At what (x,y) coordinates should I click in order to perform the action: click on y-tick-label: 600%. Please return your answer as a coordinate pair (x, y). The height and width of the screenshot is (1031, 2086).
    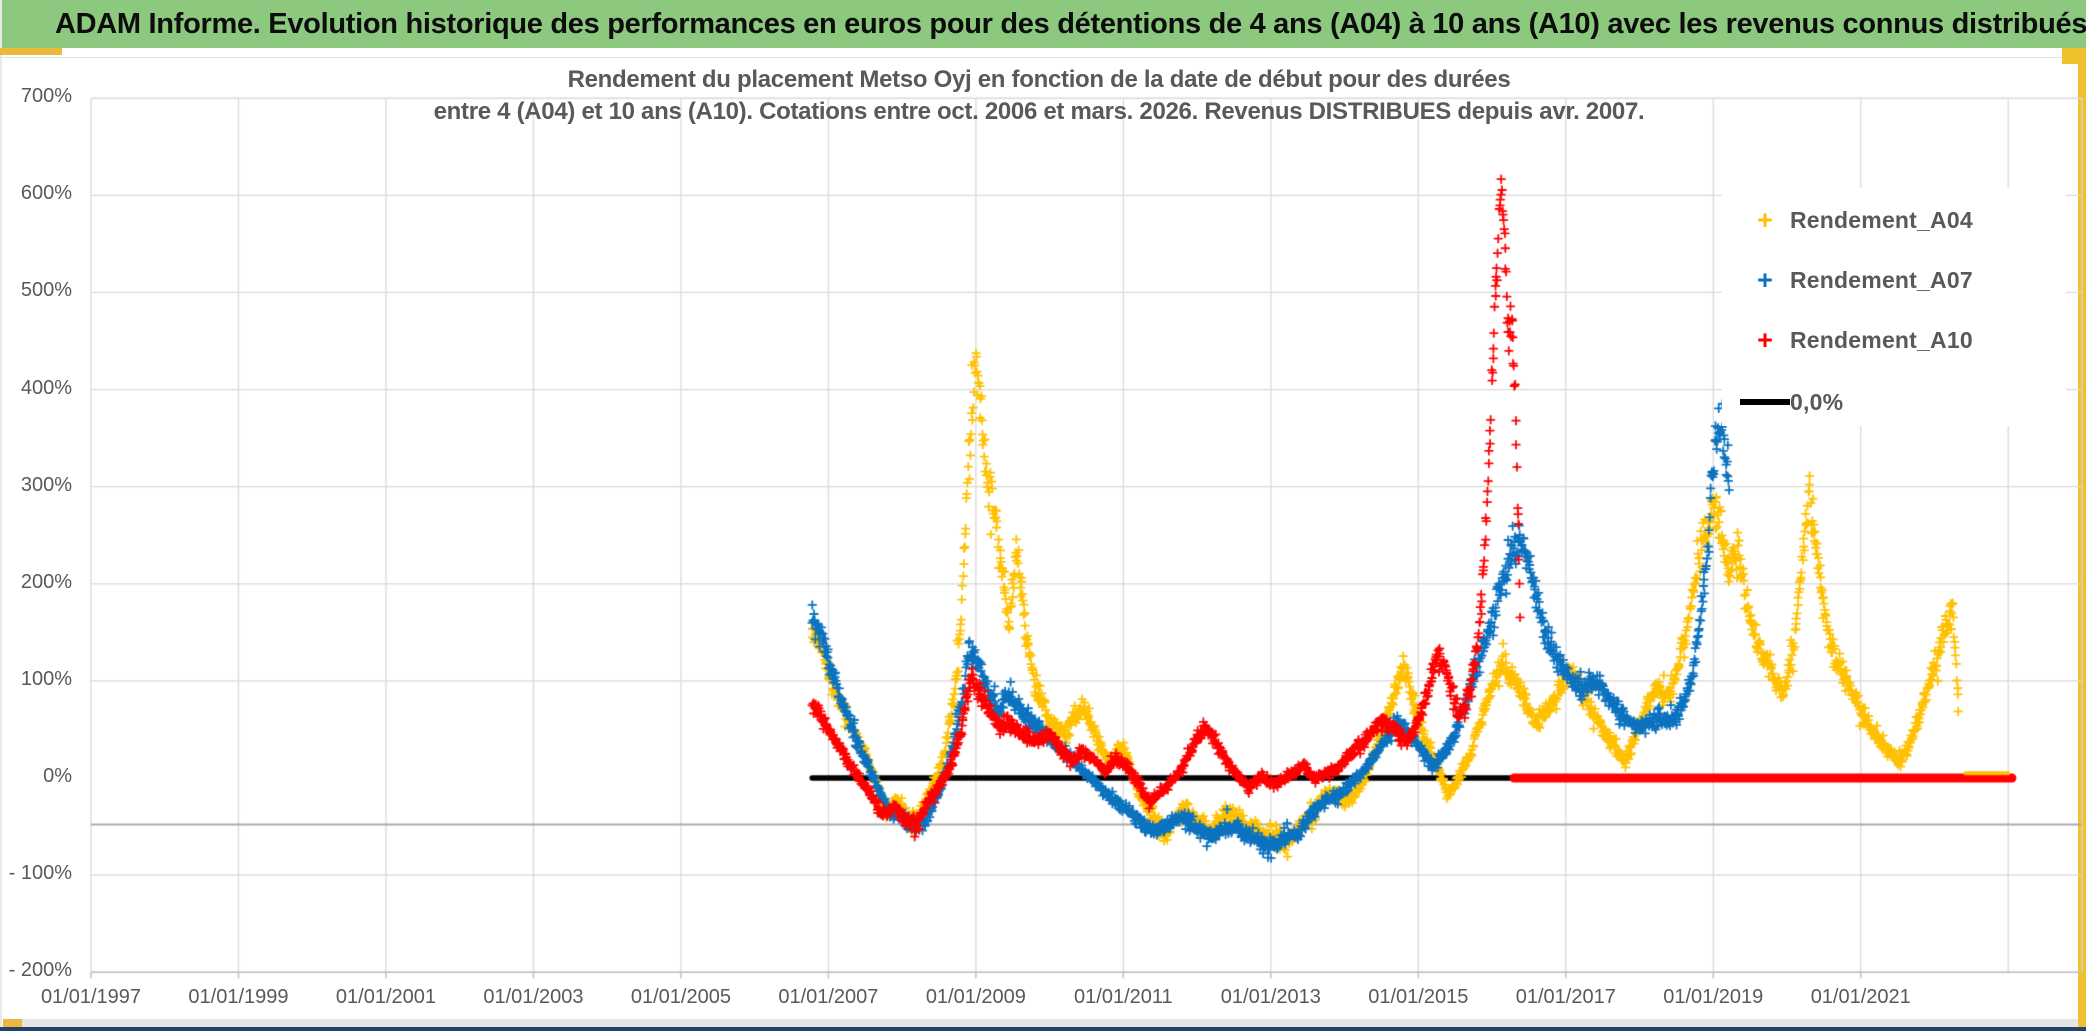
    Looking at the image, I should click on (46, 193).